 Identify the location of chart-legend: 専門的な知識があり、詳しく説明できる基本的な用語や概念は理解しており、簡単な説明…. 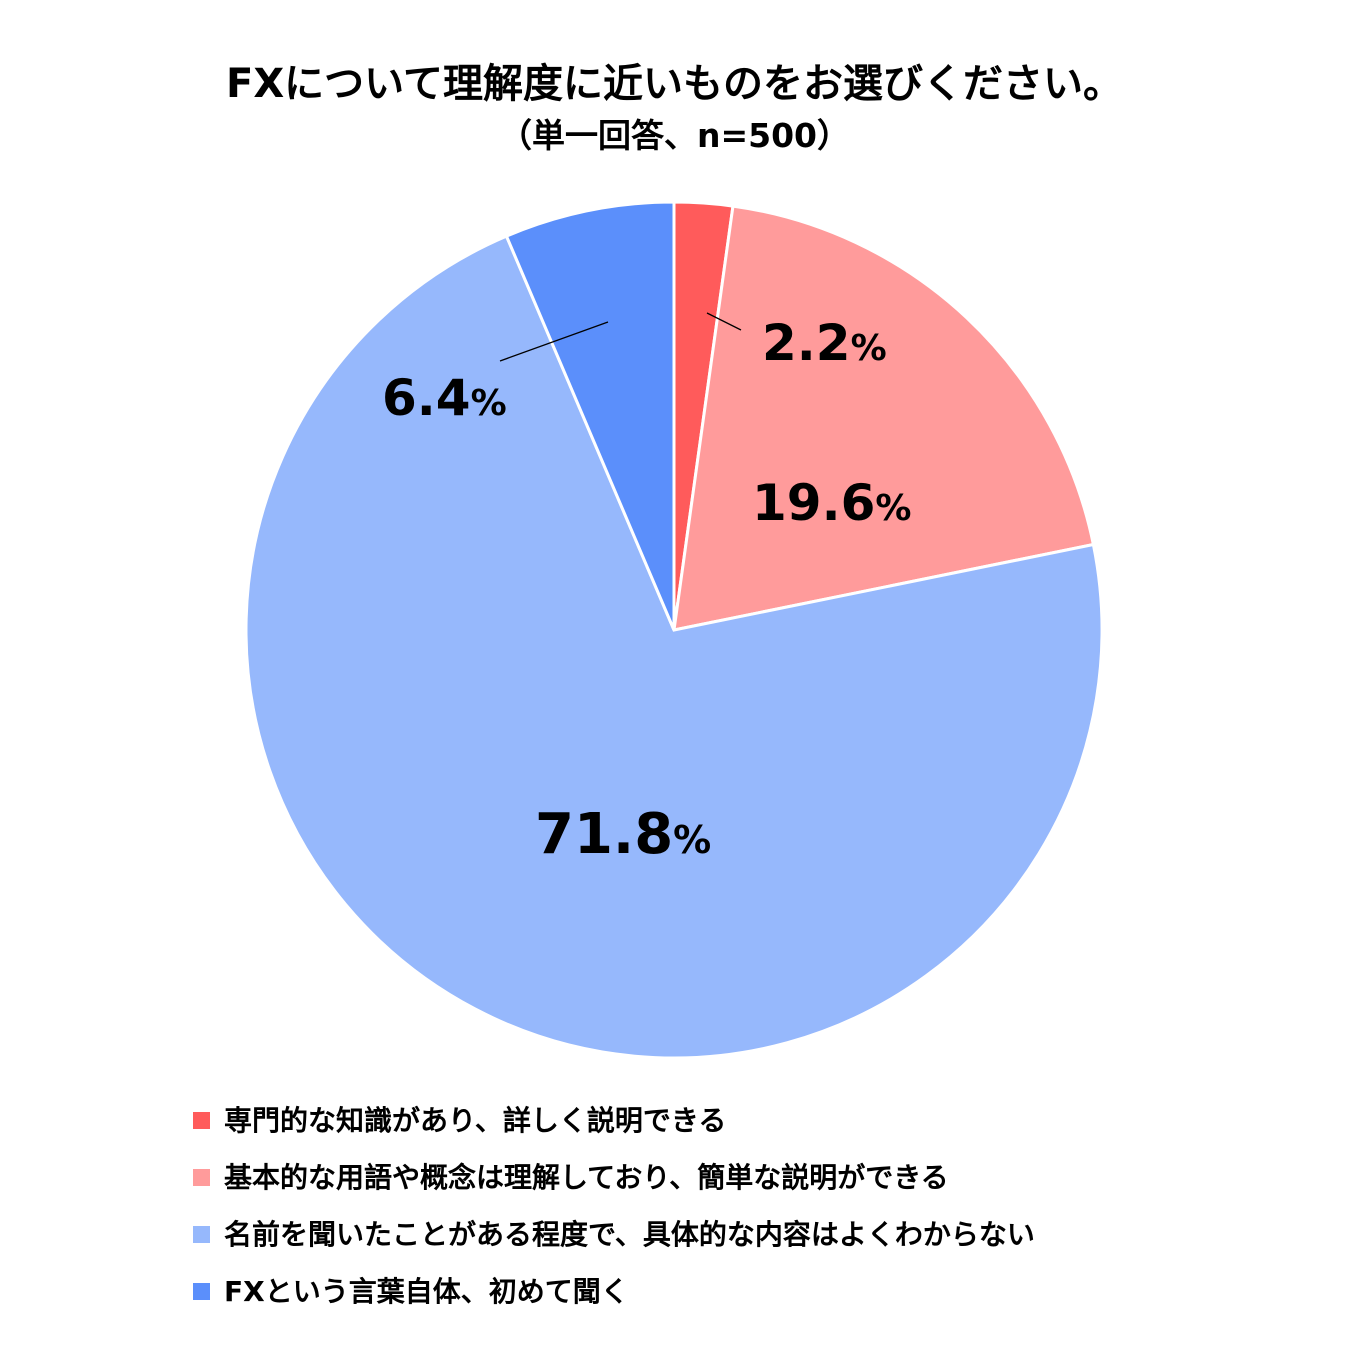
(743, 1206).